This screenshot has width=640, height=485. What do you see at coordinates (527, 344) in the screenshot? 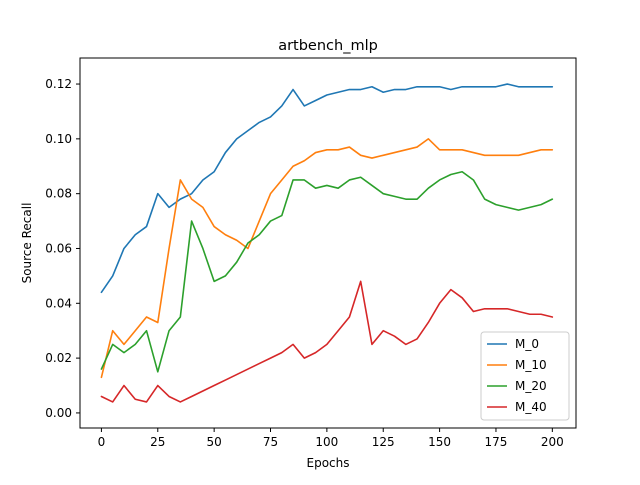
I see `legend-label: M_0` at bounding box center [527, 344].